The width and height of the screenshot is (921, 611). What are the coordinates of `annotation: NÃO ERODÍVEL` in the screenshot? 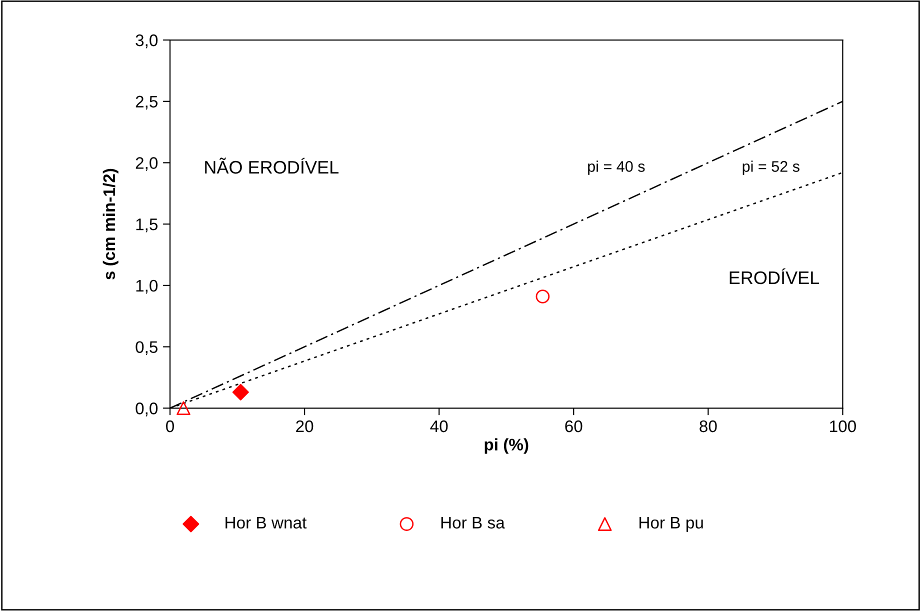 It's located at (272, 166).